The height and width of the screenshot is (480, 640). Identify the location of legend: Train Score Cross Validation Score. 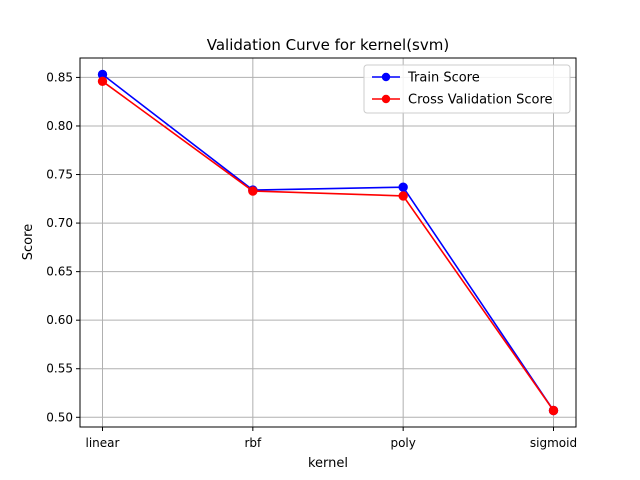
(467, 89).